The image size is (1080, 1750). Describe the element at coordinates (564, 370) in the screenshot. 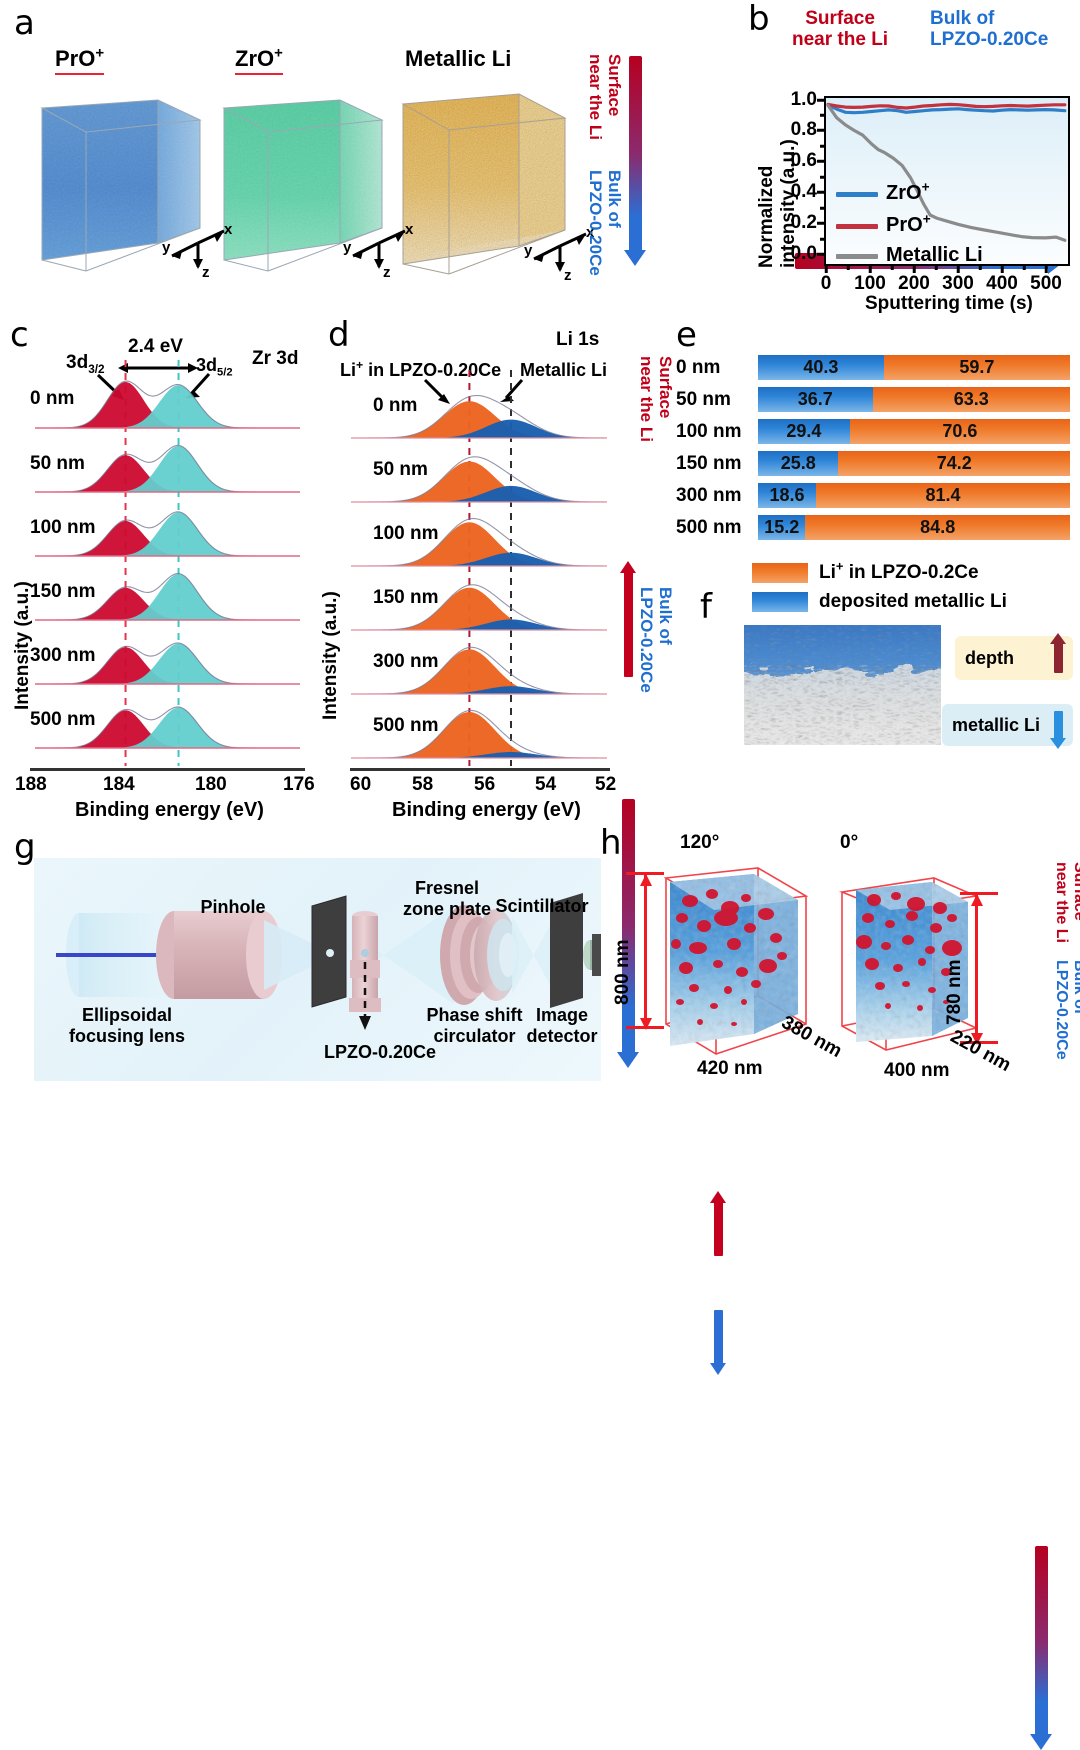

I see `panel-d-label-metallic: Metallic Li` at that location.